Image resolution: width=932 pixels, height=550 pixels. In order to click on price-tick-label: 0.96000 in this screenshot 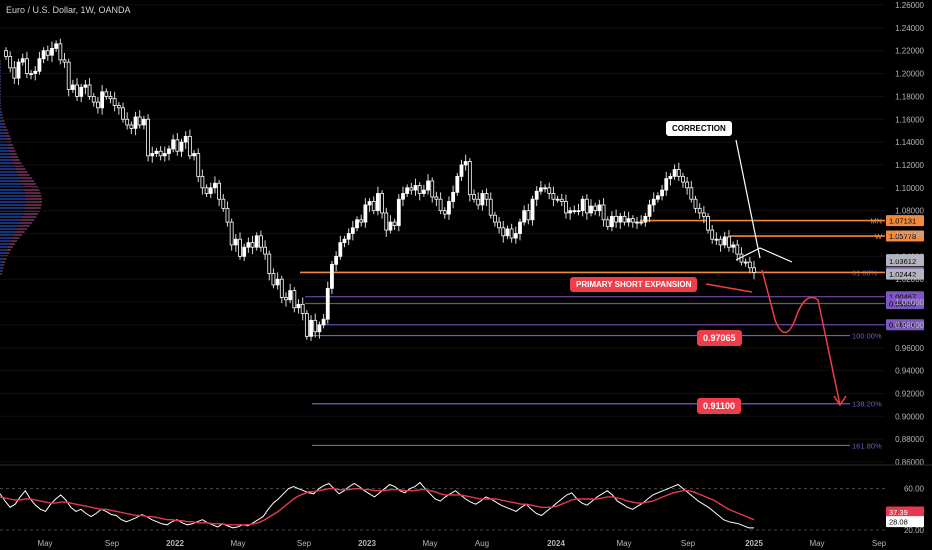, I will do `click(909, 348)`.